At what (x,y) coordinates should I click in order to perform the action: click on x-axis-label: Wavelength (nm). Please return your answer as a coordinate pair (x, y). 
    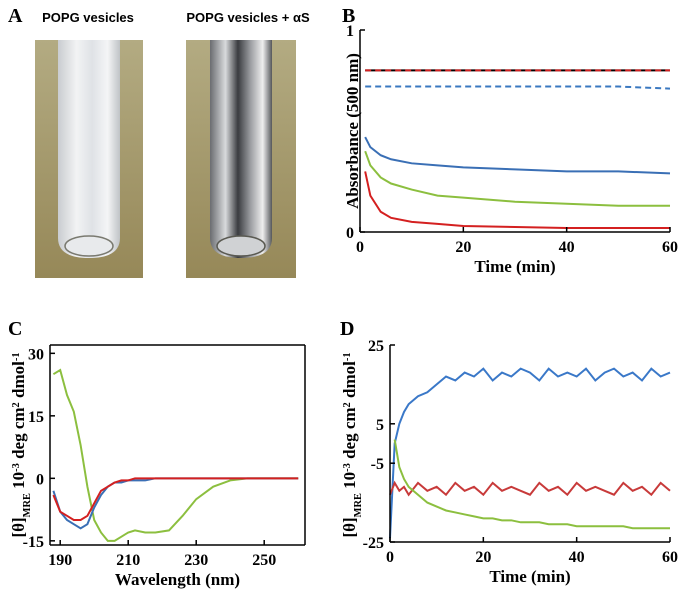
    Looking at the image, I should click on (177, 579).